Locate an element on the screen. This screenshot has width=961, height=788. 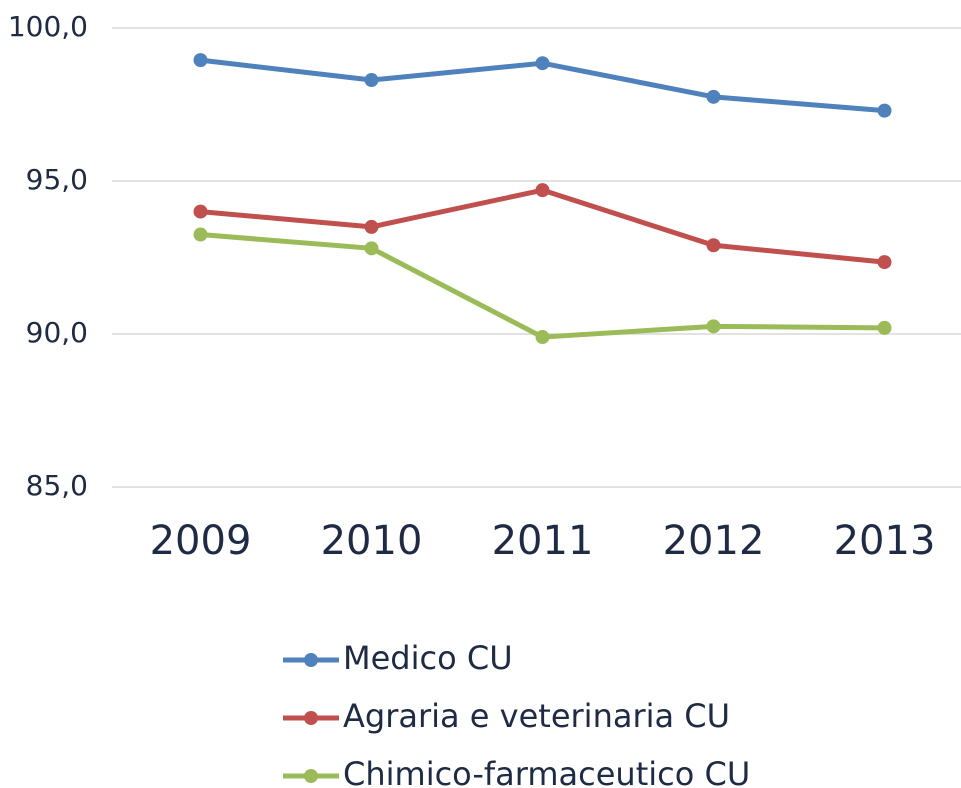
x-tick-label: 2012 is located at coordinates (714, 541).